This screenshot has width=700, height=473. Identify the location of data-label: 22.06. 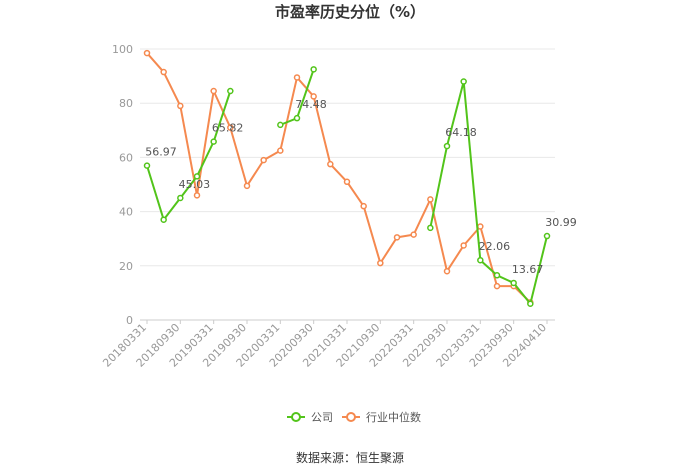
(495, 246).